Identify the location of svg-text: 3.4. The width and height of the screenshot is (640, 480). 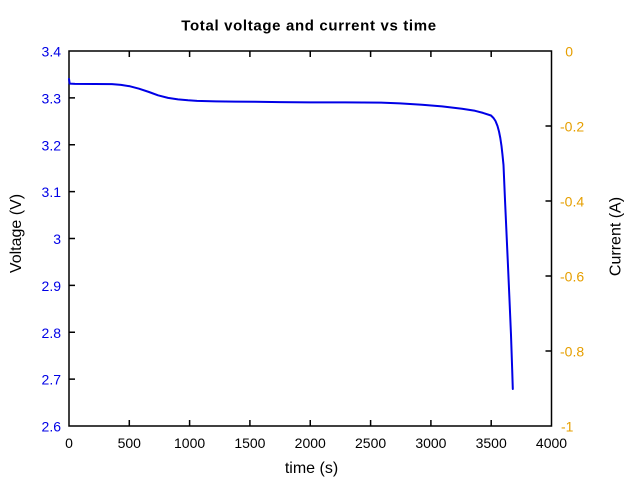
(52, 52).